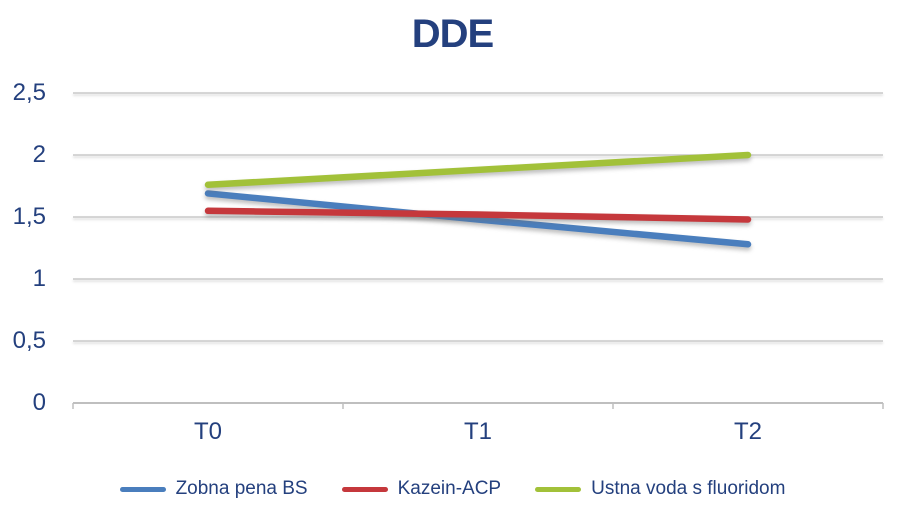  I want to click on y-tick-label: 1,5, so click(29, 216).